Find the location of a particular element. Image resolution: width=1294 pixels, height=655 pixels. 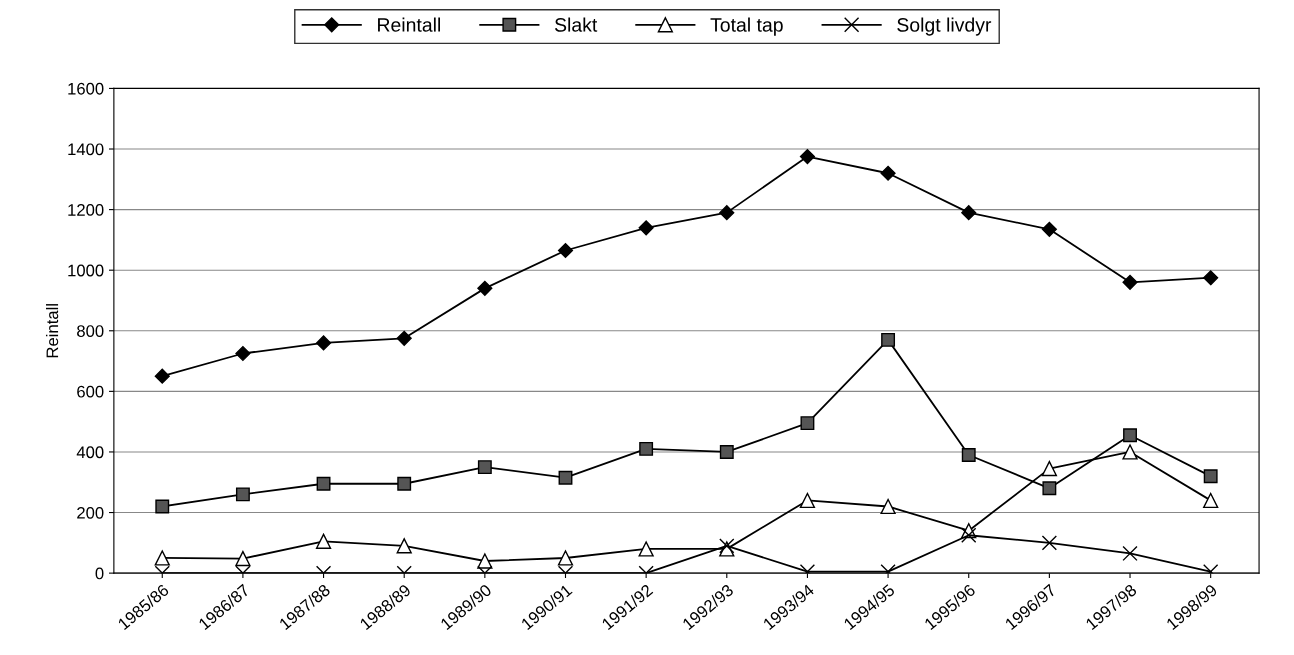

legend-label: Slakt is located at coordinates (576, 24).